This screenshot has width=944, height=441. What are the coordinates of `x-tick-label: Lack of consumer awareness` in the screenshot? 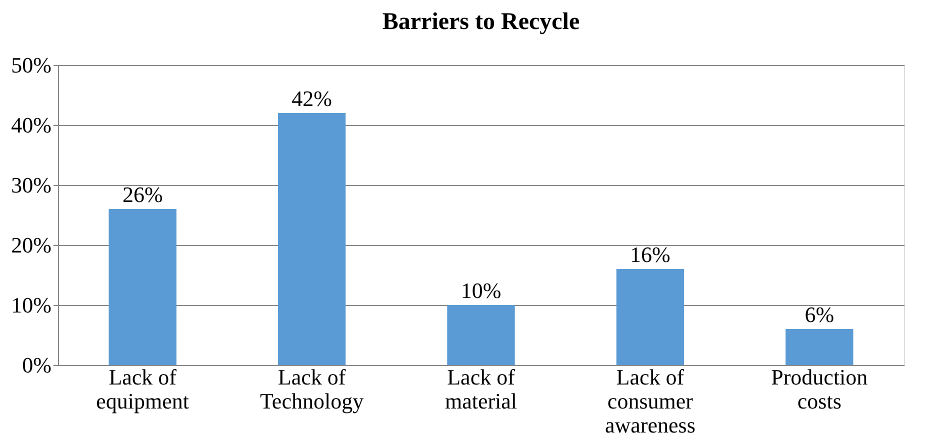 It's located at (650, 401).